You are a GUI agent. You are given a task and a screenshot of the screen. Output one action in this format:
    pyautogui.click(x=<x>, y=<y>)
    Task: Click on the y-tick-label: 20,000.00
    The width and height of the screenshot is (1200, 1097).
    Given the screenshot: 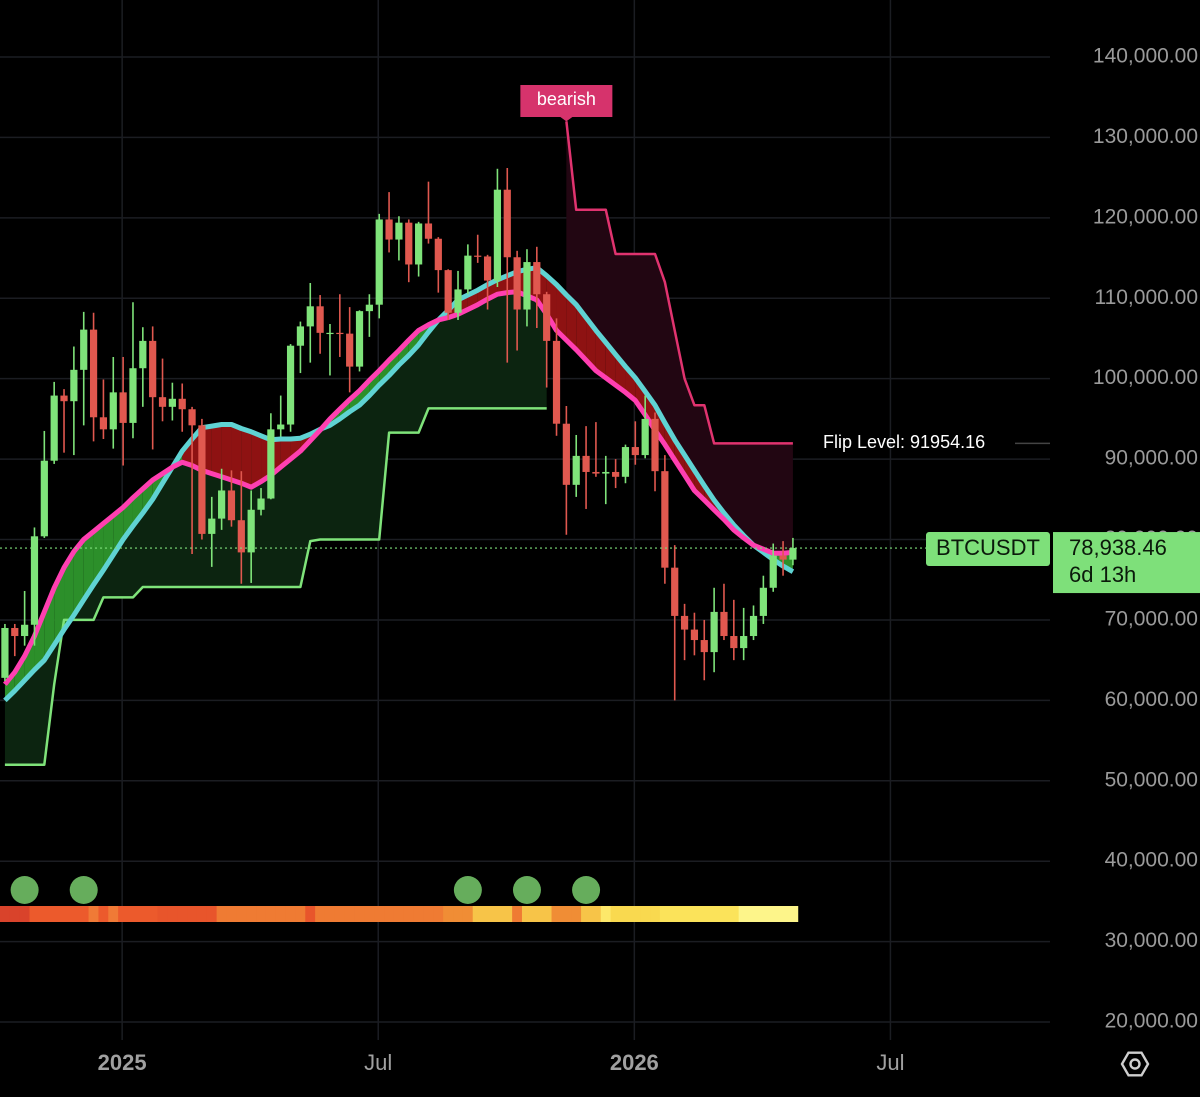 What is the action you would take?
    pyautogui.click(x=1151, y=1021)
    